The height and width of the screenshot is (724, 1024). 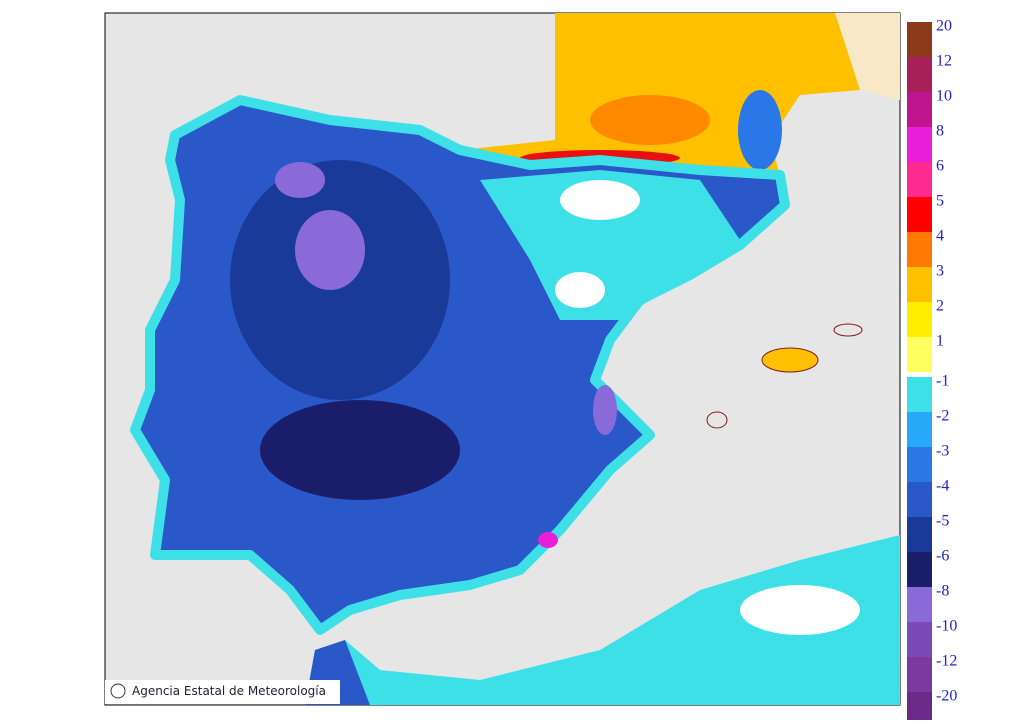 I want to click on credit-box, so click(x=222, y=692).